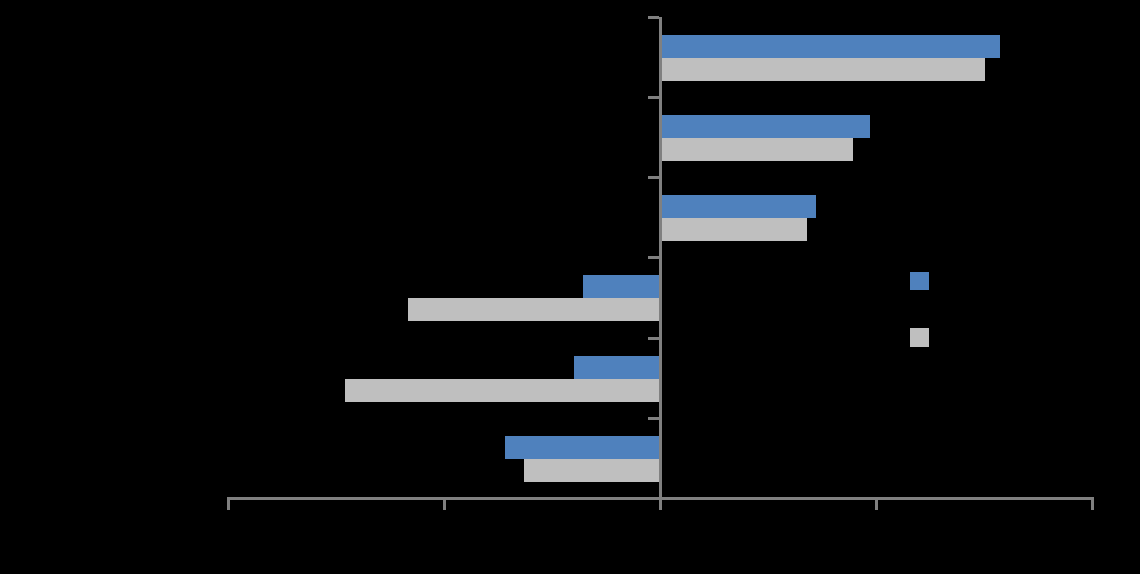 The width and height of the screenshot is (1140, 574). Describe the element at coordinates (617, 367) in the screenshot. I see `bar-blue-row5` at that location.